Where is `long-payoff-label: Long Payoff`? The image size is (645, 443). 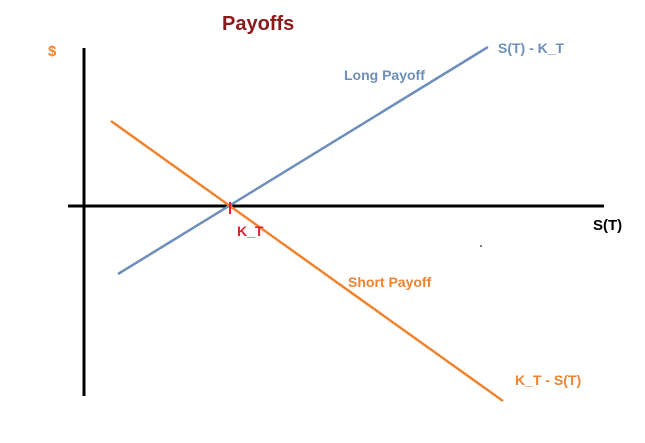 long-payoff-label: Long Payoff is located at coordinates (384, 75).